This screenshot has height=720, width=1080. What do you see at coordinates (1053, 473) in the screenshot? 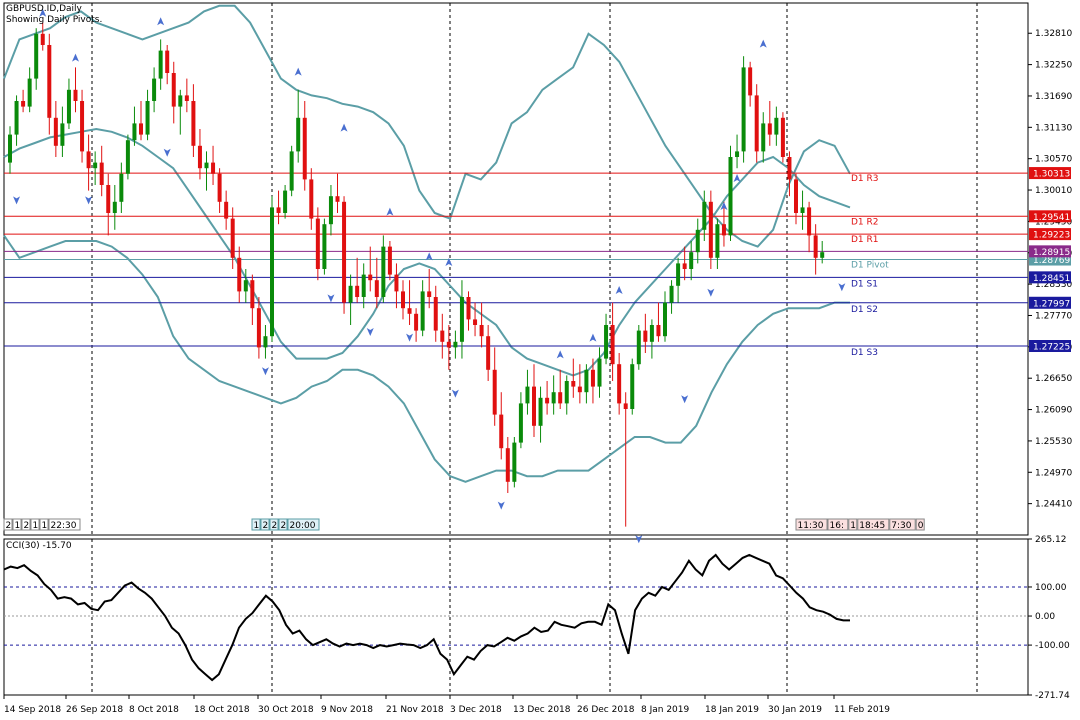
I see `y-tick-label: 1.24970` at bounding box center [1053, 473].